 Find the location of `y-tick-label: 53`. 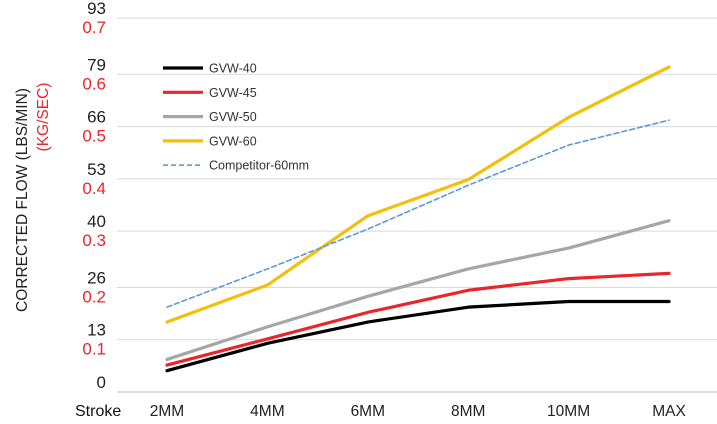

y-tick-label: 53 is located at coordinates (96, 169).